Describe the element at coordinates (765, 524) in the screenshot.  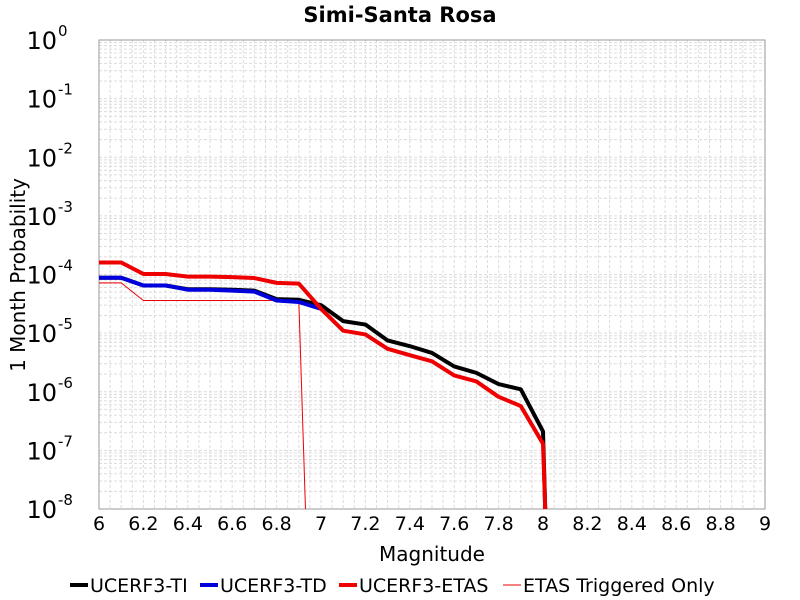
I see `x-tick-label: 9` at that location.